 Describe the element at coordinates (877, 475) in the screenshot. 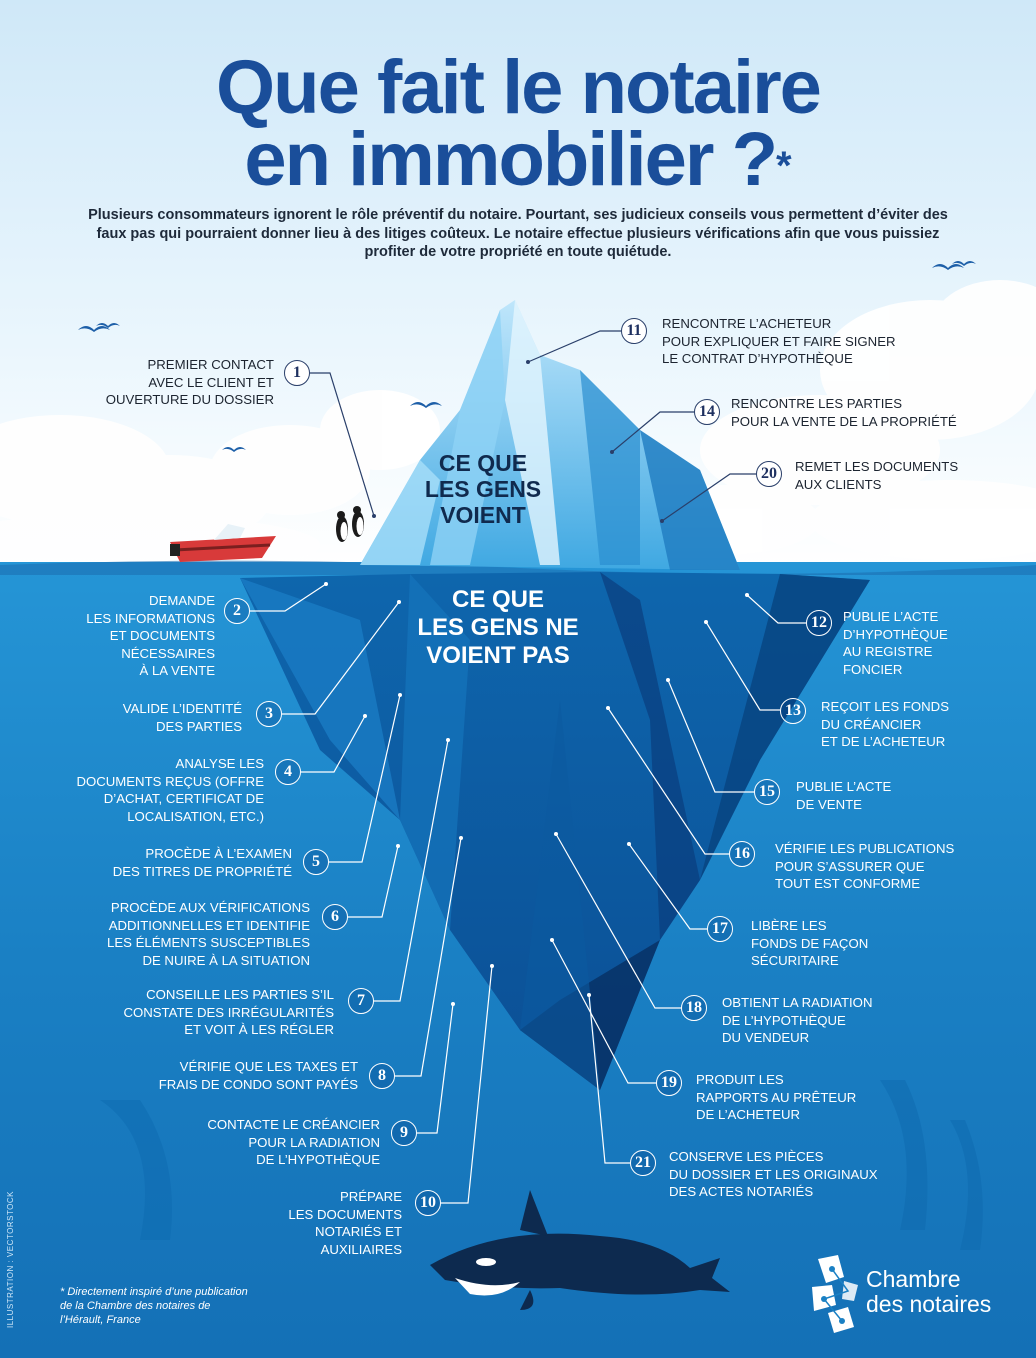

I see `step-20-label: REMET LES DOCUMENTS AUX CLIENTS` at that location.